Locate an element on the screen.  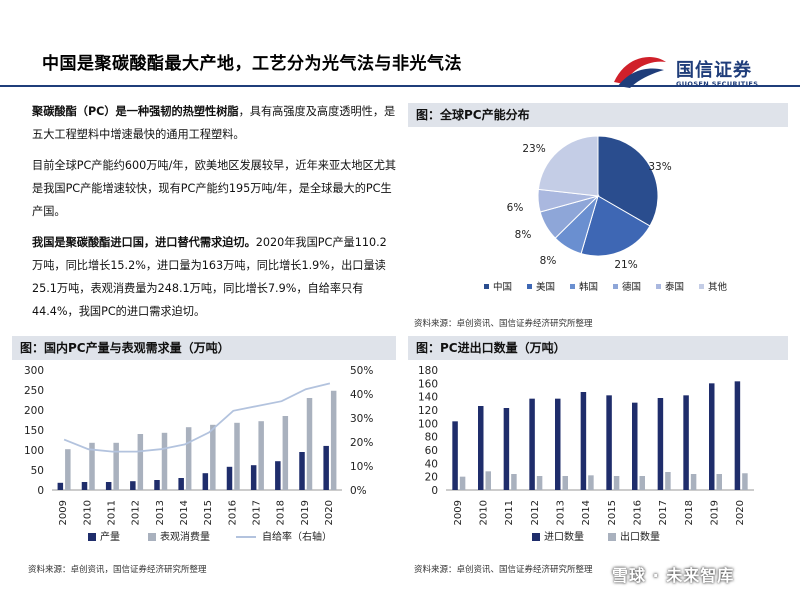
y2-tick-label: 10% is located at coordinates (361, 467).